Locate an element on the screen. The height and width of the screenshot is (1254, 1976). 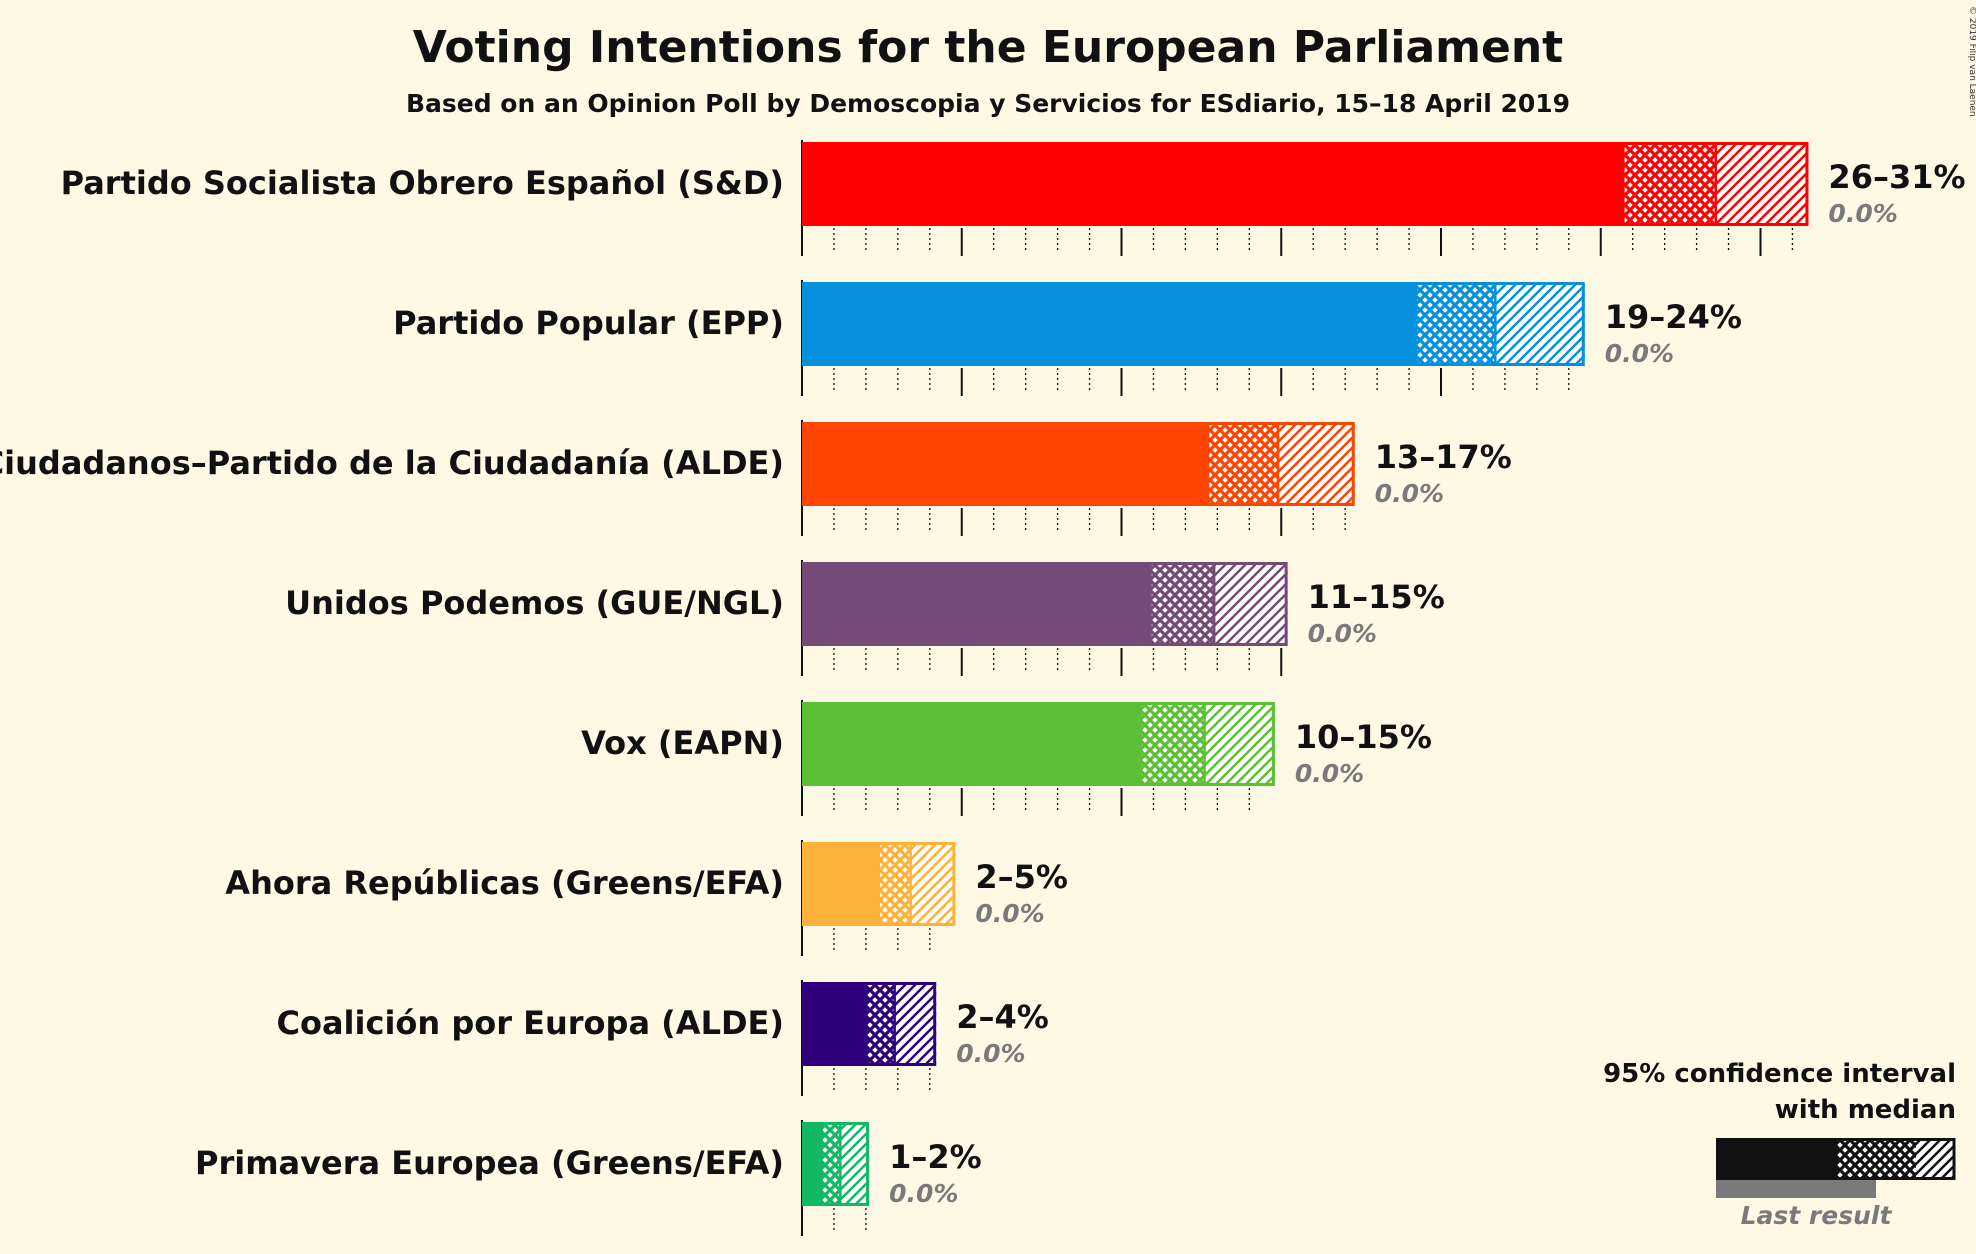
legend-outline is located at coordinates (1895, 1159).